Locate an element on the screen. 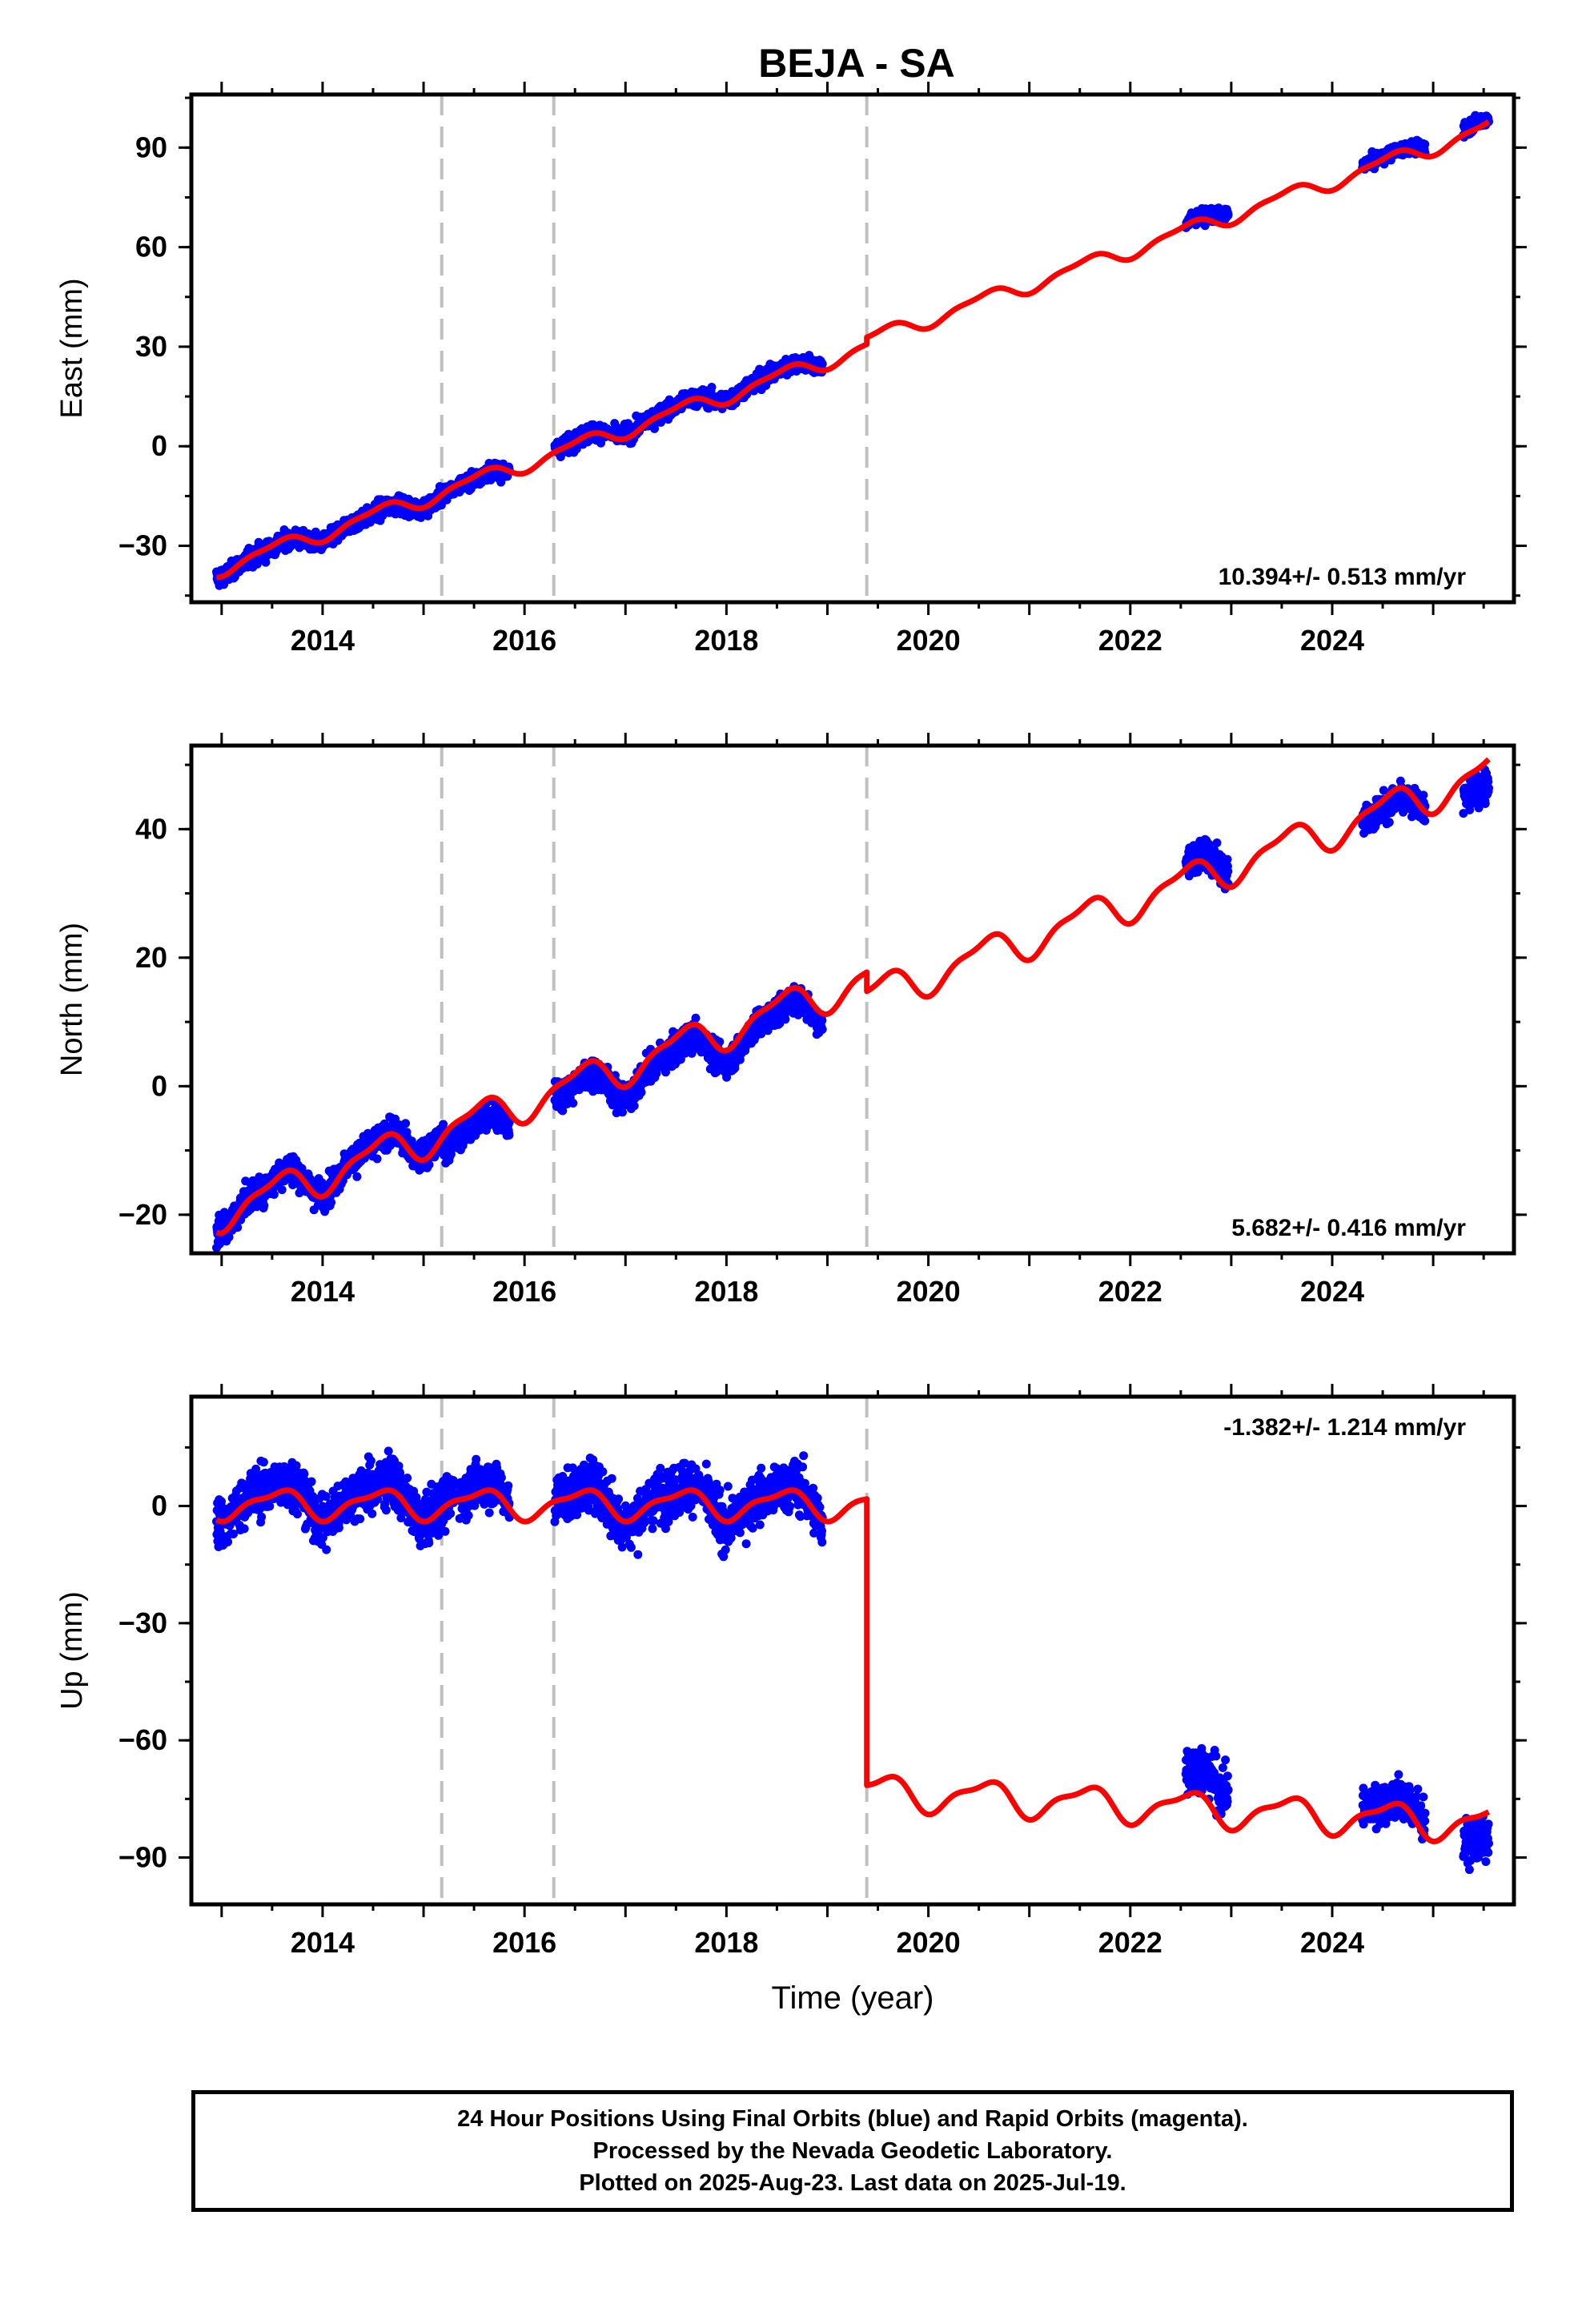 This screenshot has width=1582, height=2324. y-tick-label: 0 is located at coordinates (159, 445).